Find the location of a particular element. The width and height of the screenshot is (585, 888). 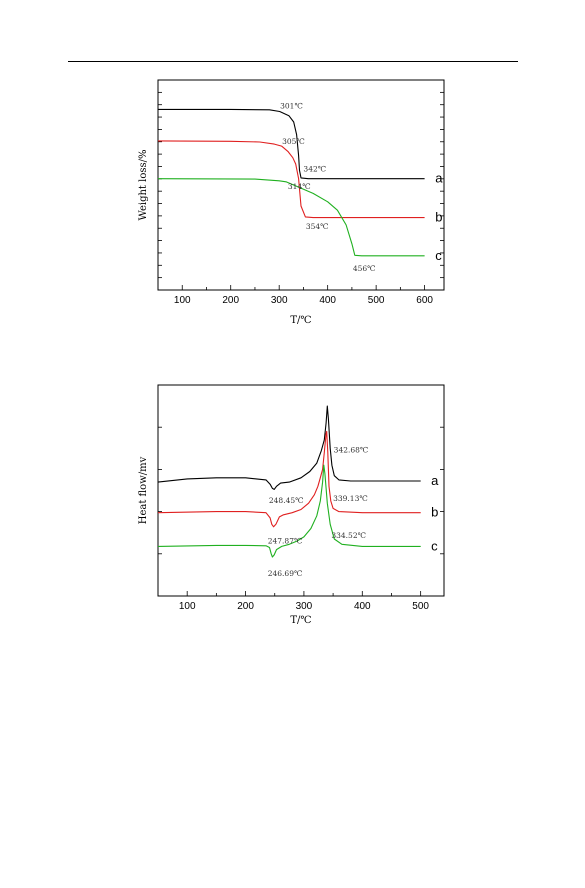

temperature-annotation: 339.13℃ is located at coordinates (350, 498).